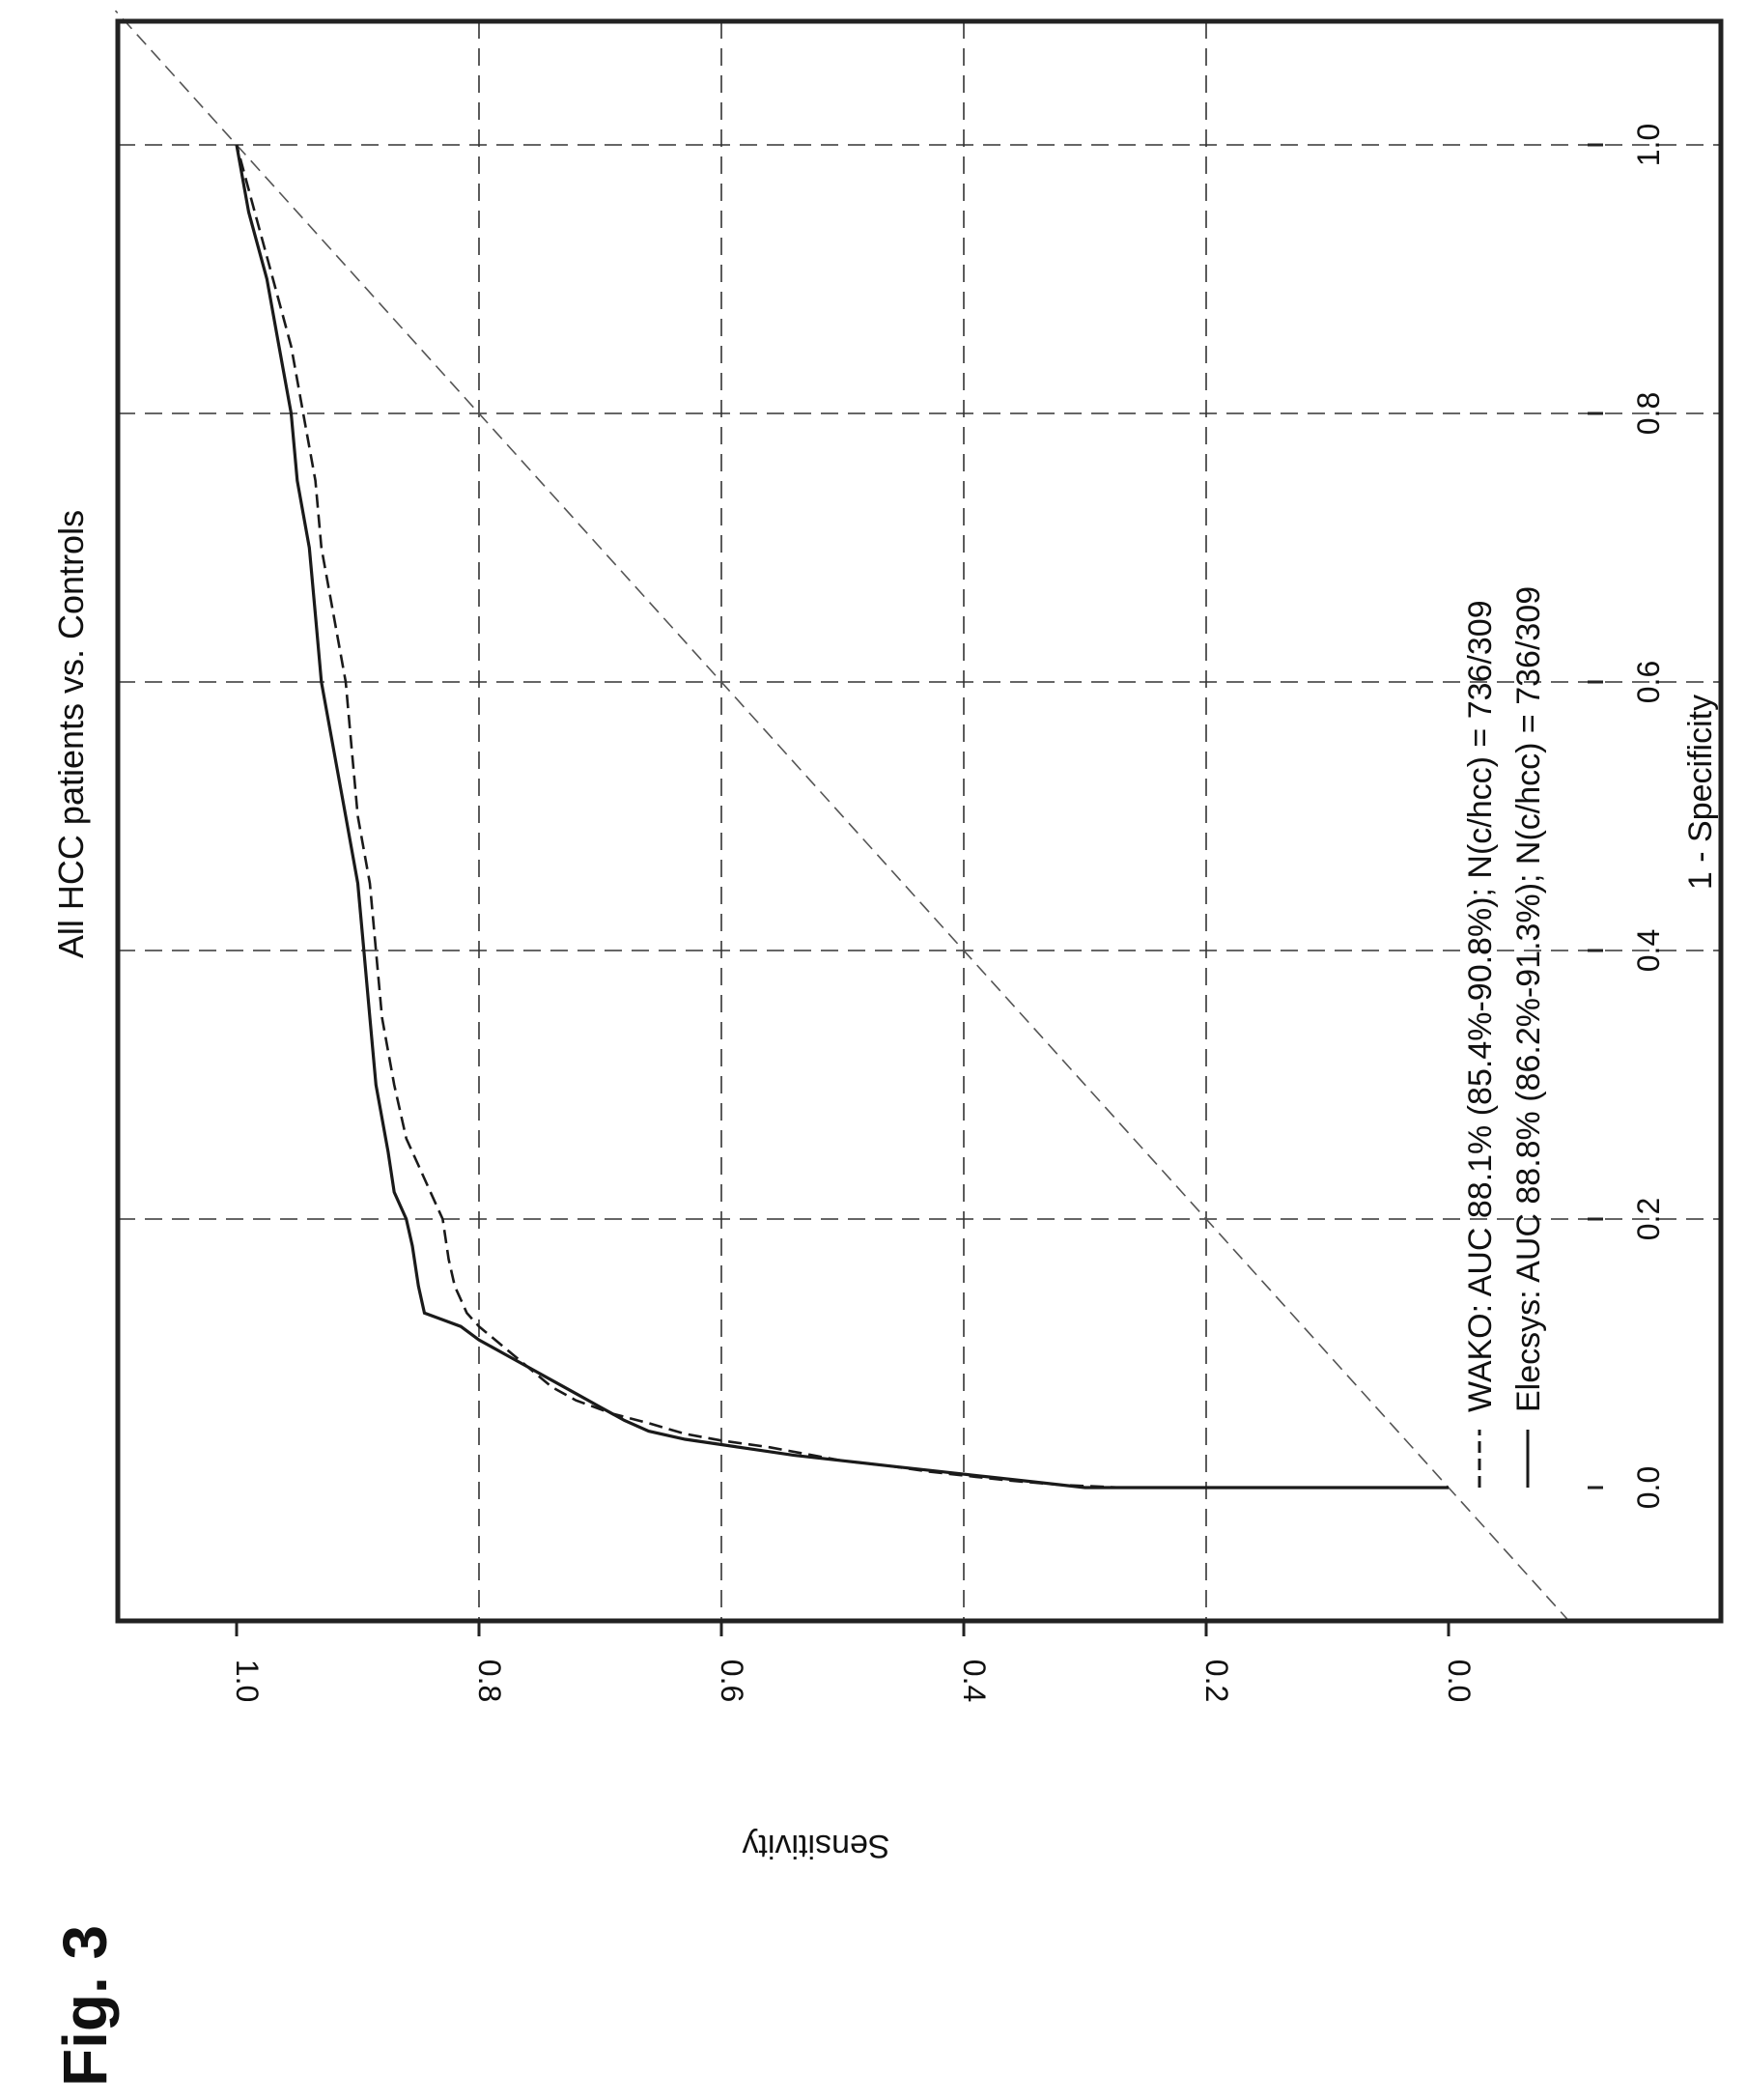 This screenshot has height=2100, width=1746. What do you see at coordinates (1649, 1219) in the screenshot?
I see `x-tick-label: 0.2` at bounding box center [1649, 1219].